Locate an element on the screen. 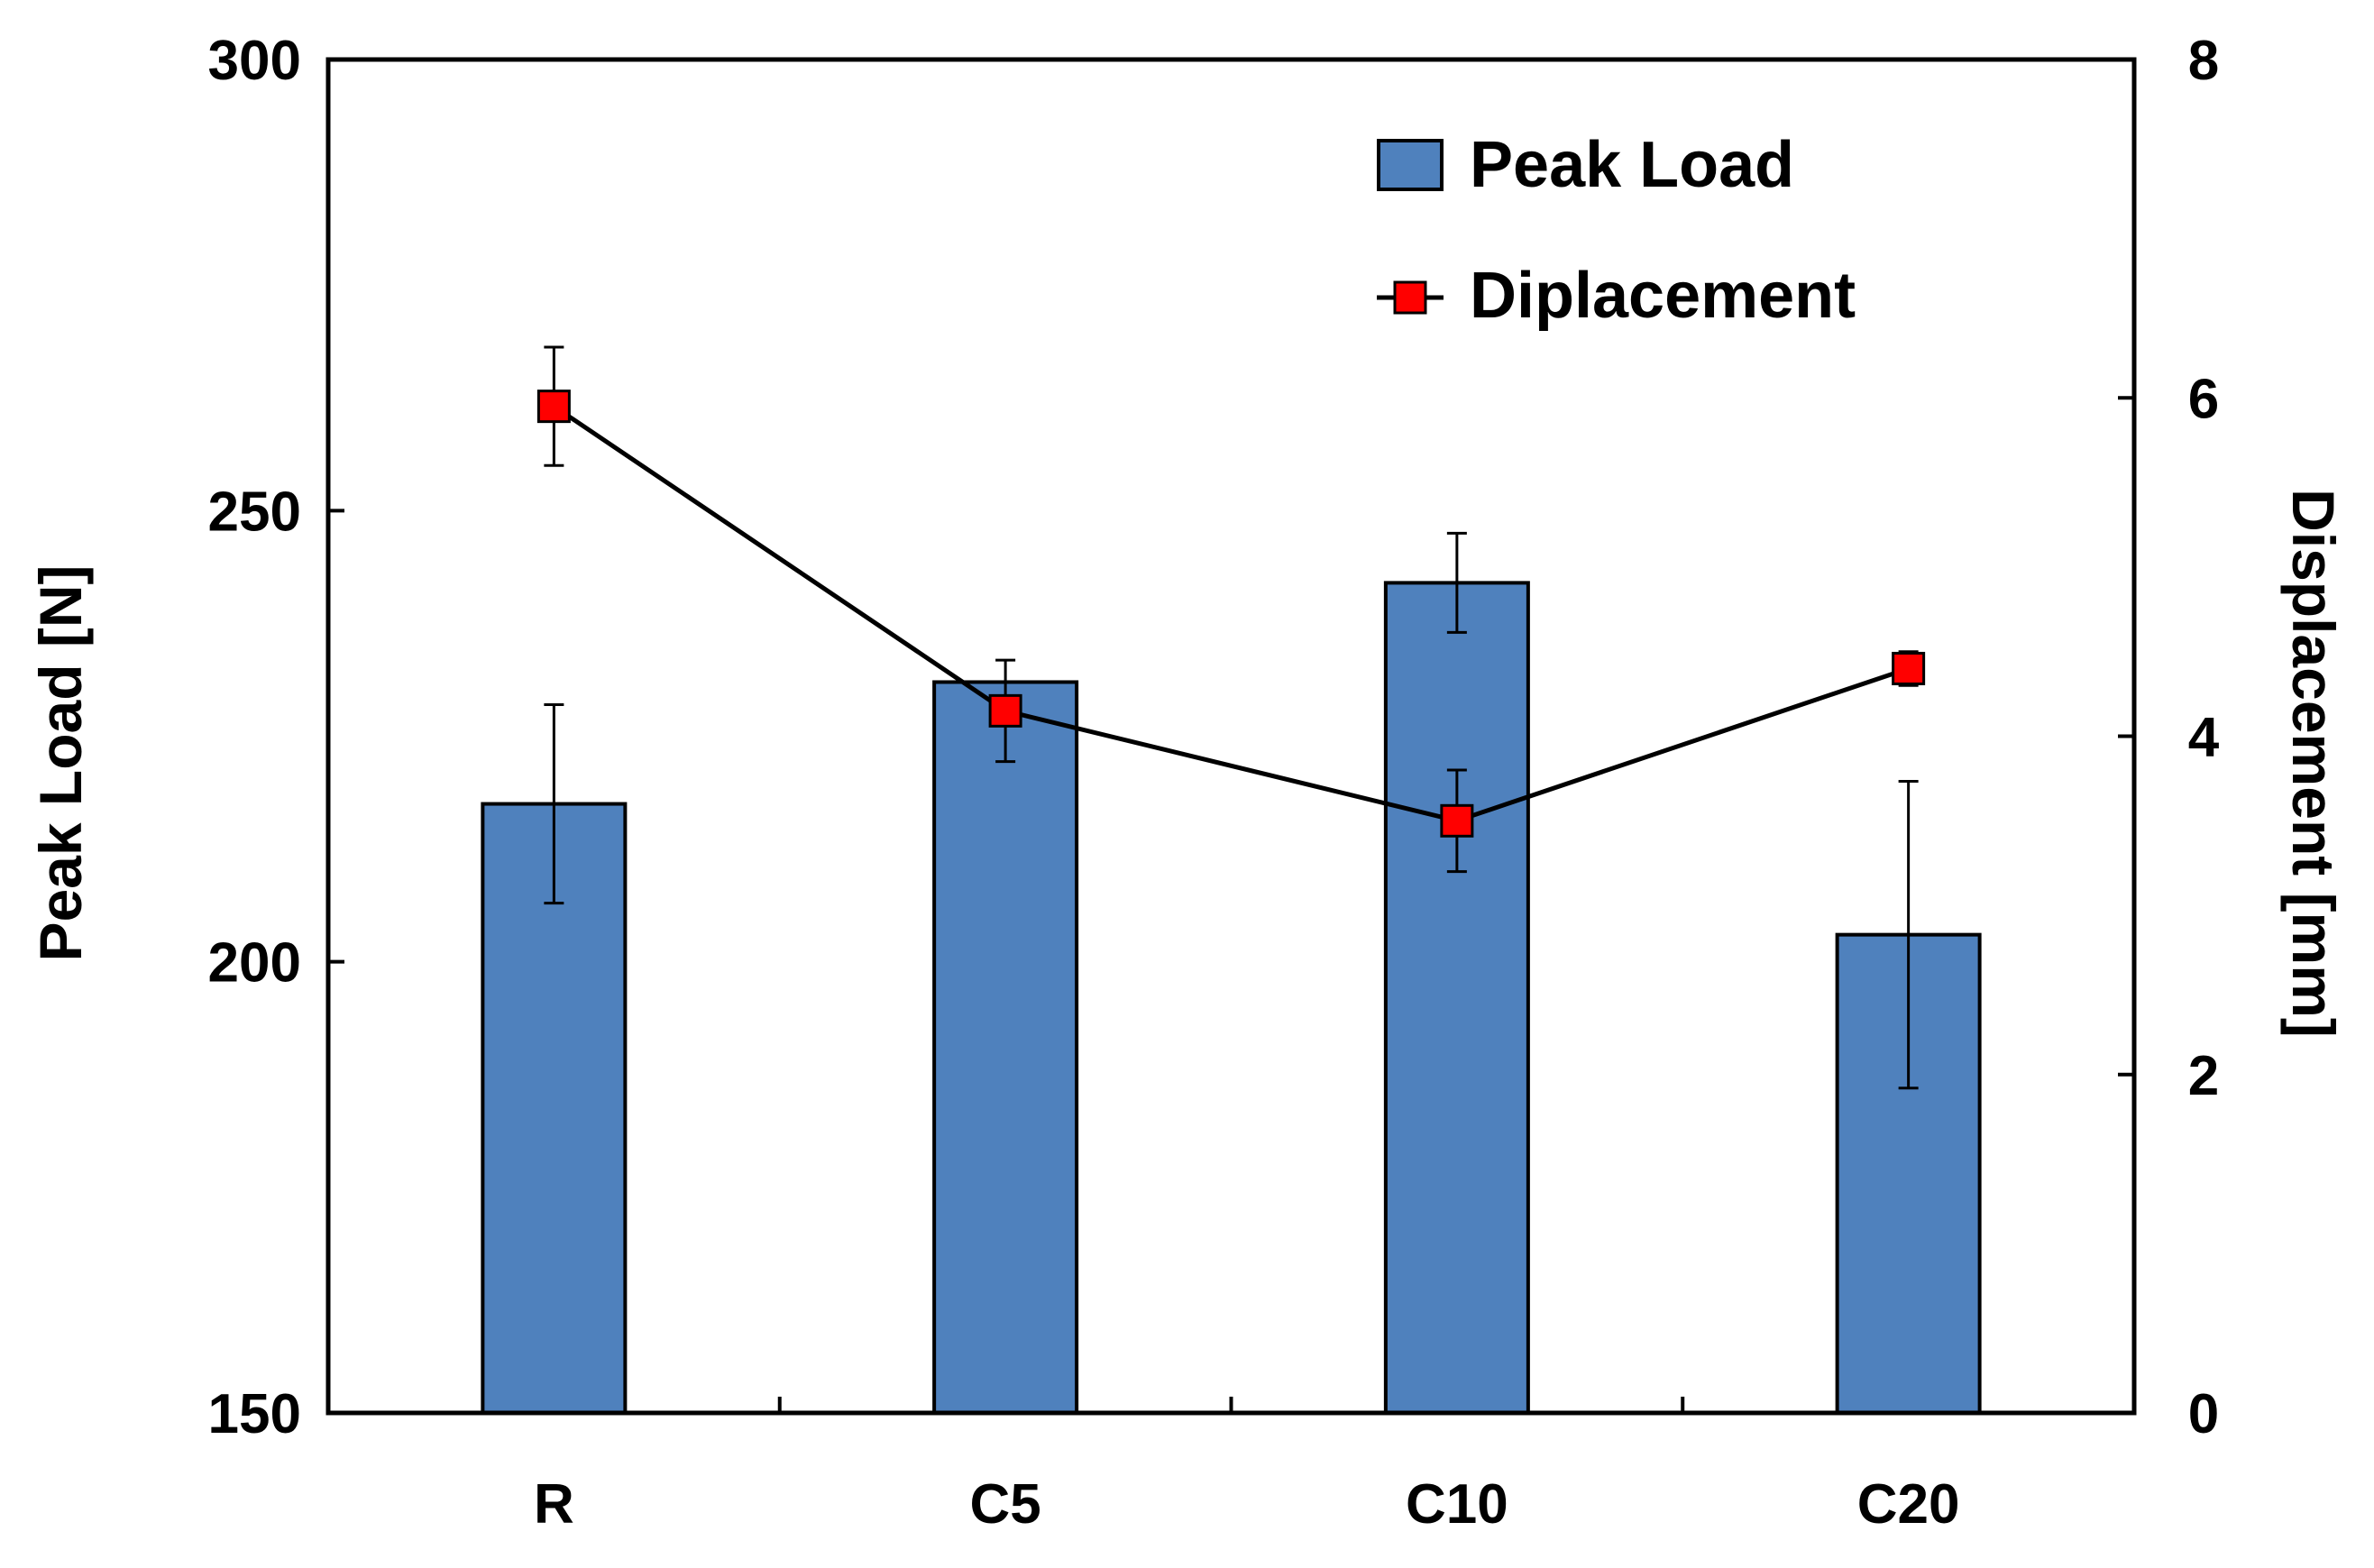  y2-tick-label: 6 is located at coordinates (2203, 399).